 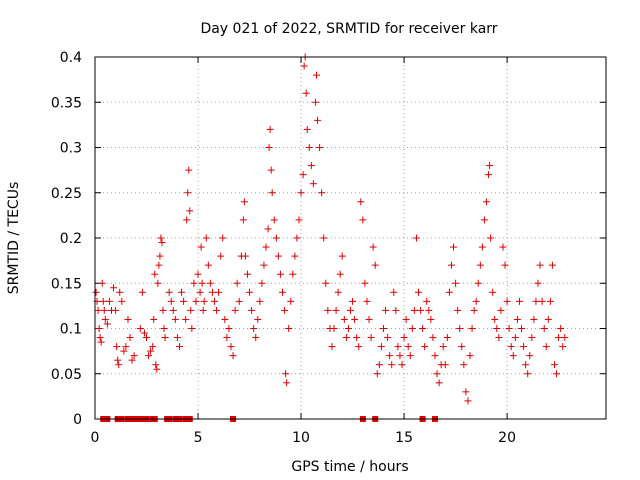 What do you see at coordinates (66, 284) in the screenshot?
I see `y-tick-label: 0.15` at bounding box center [66, 284].